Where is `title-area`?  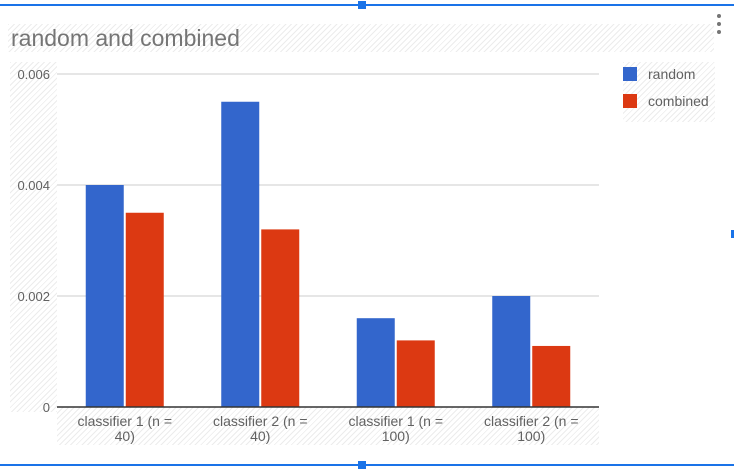
title-area is located at coordinates (361, 38).